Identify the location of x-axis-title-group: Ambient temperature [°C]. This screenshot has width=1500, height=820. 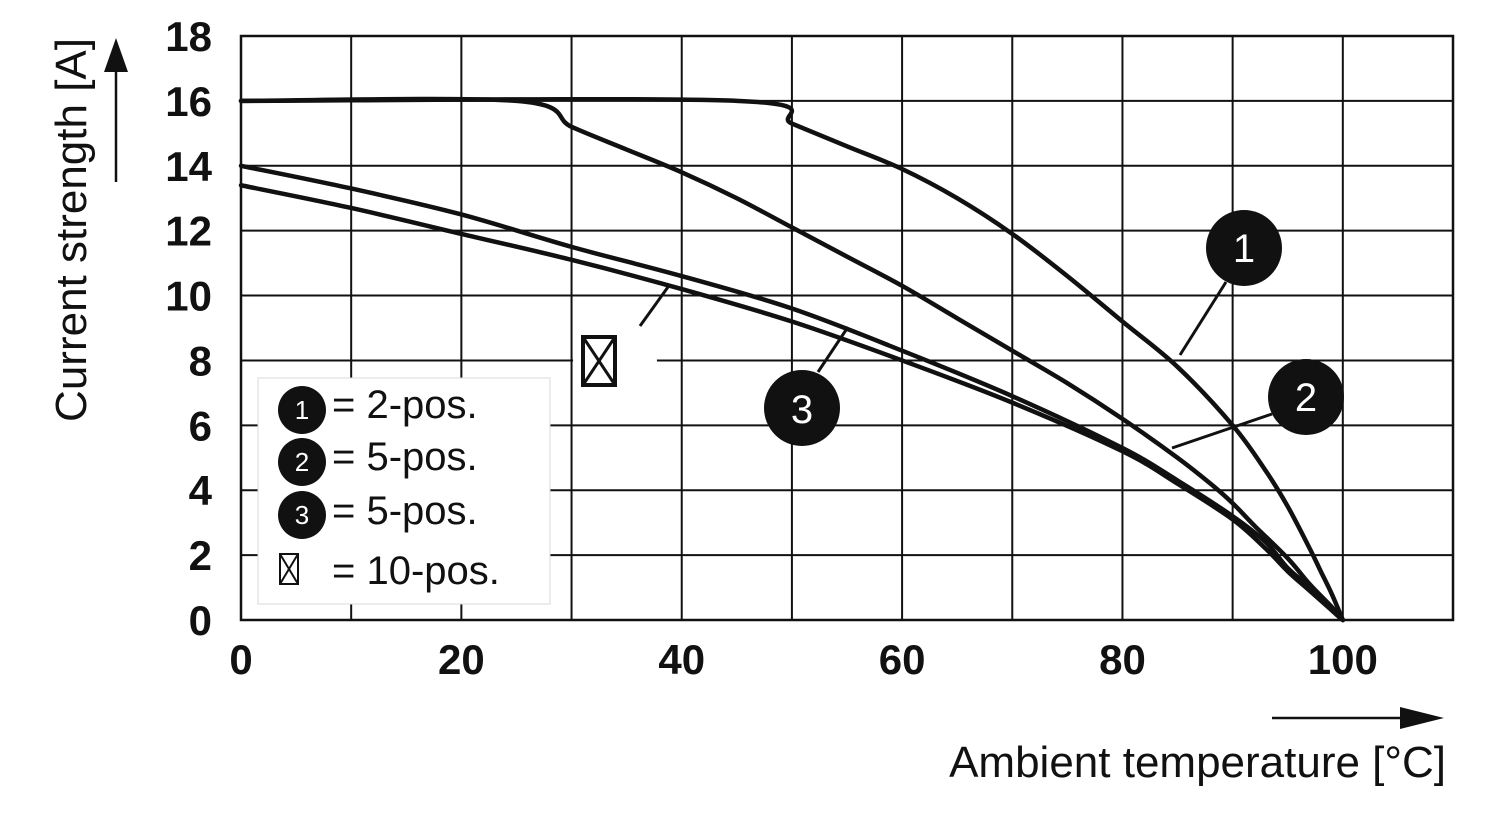
(1197, 747).